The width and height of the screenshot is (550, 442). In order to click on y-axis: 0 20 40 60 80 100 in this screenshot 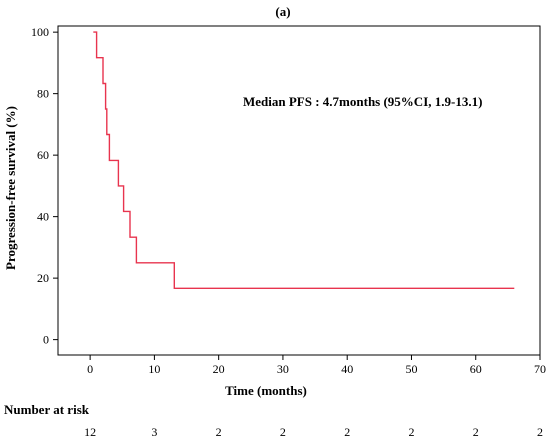, I will do `click(44, 186)`.